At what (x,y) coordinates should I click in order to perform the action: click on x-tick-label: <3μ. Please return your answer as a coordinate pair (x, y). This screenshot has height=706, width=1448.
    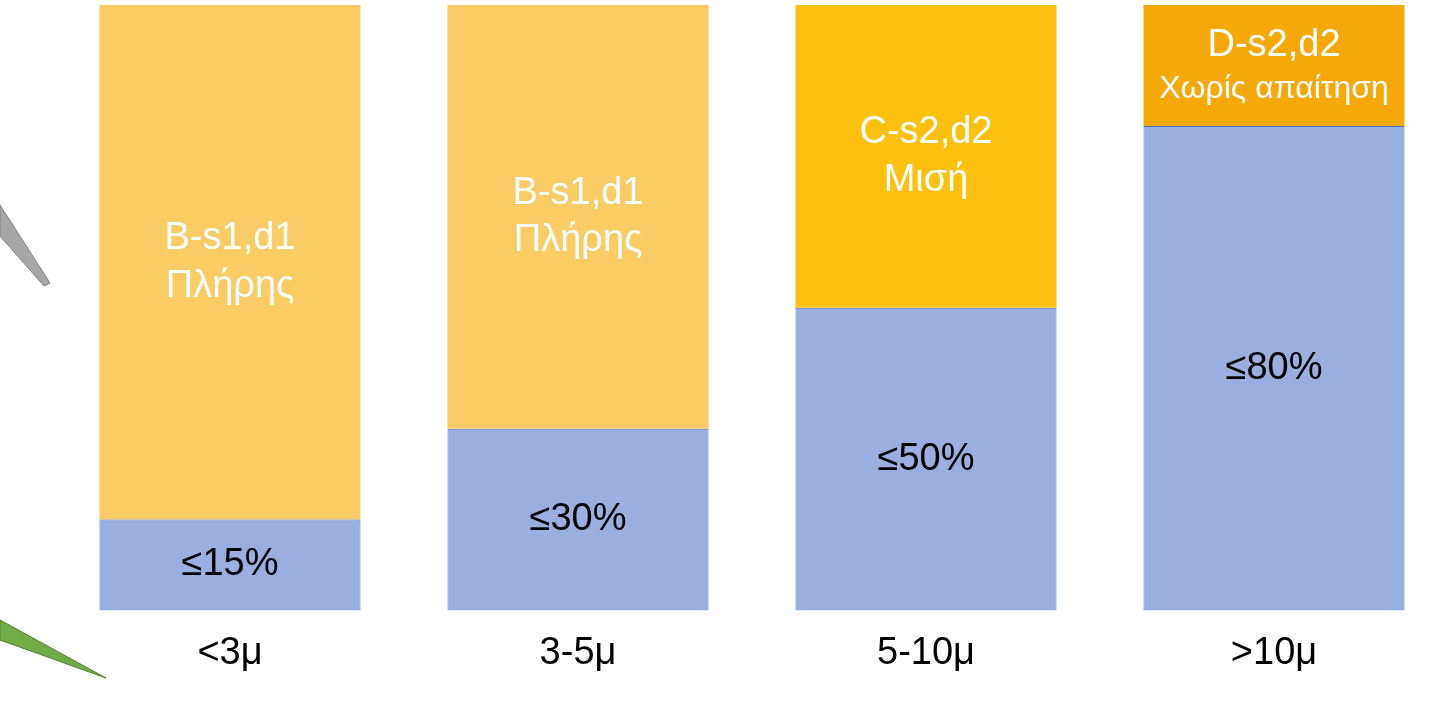
    Looking at the image, I should click on (230, 650).